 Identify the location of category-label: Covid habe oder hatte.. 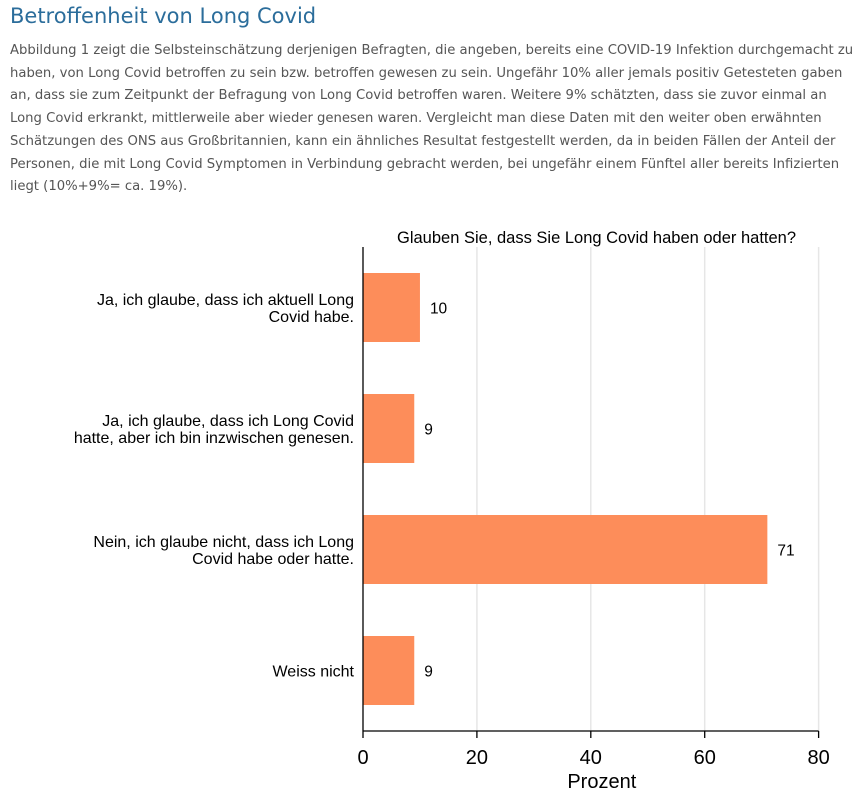
(273, 559).